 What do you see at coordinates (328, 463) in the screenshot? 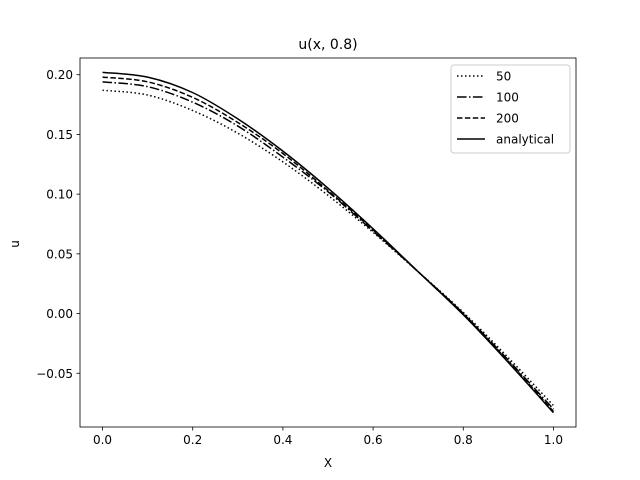
I see `x-axis-label: X` at bounding box center [328, 463].